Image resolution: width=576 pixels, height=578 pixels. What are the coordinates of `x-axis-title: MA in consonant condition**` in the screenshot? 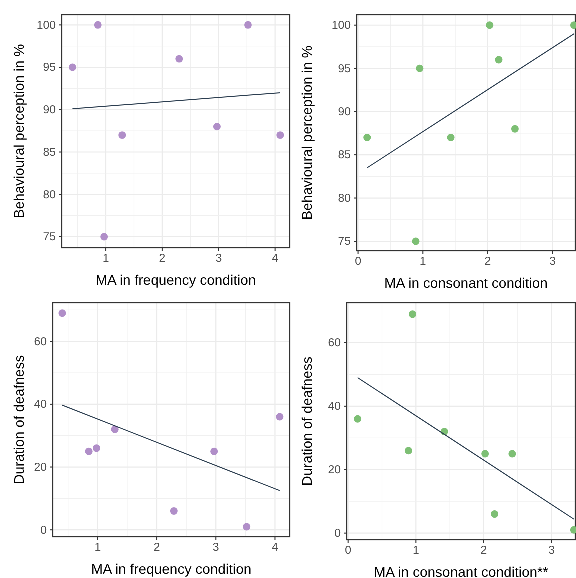 It's located at (461, 571).